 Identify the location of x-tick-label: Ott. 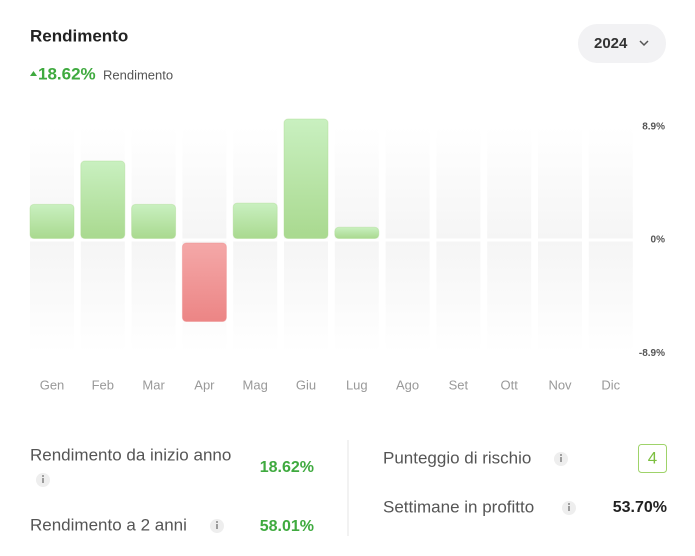
(510, 384).